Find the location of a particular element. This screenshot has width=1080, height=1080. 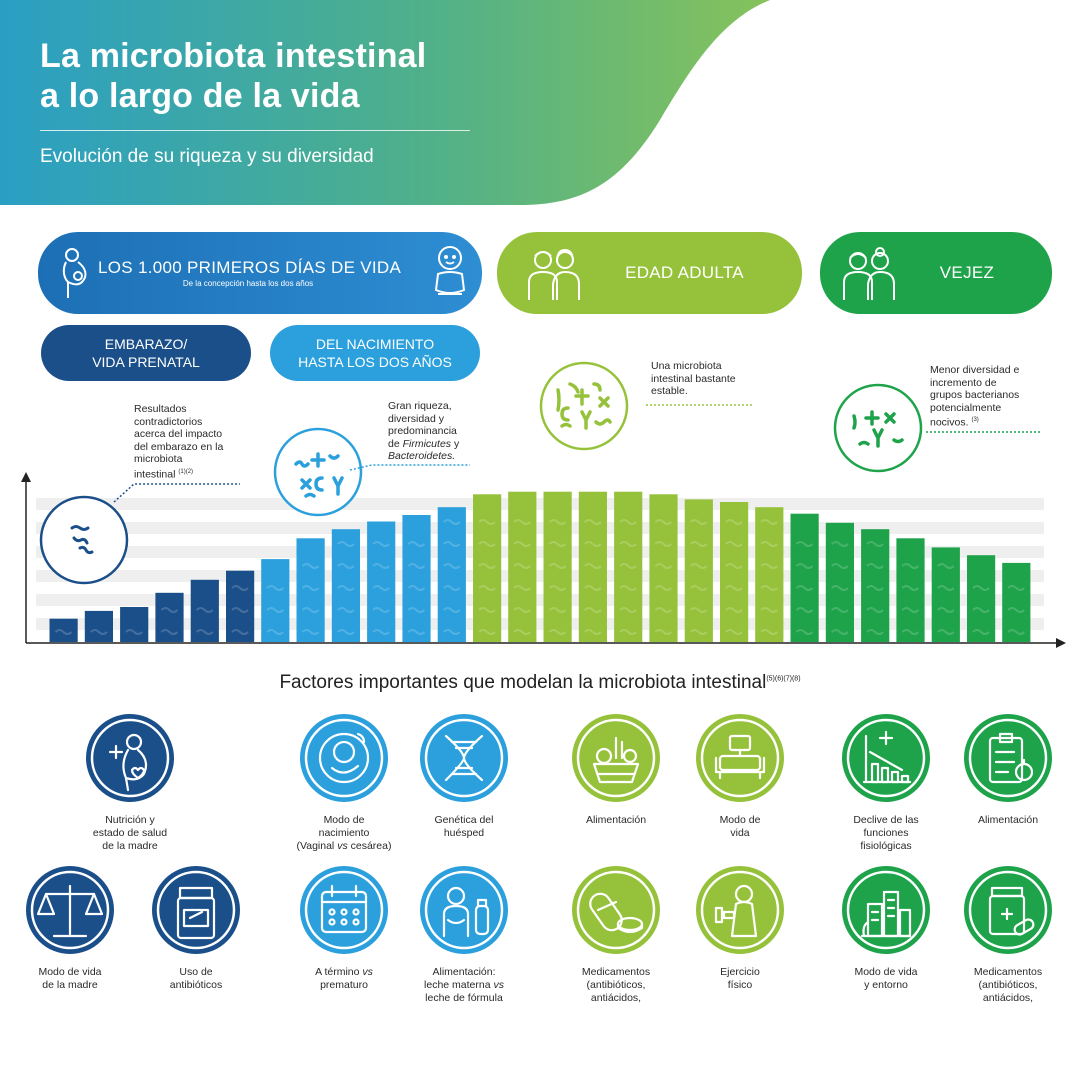

city-icon is located at coordinates (886, 910).